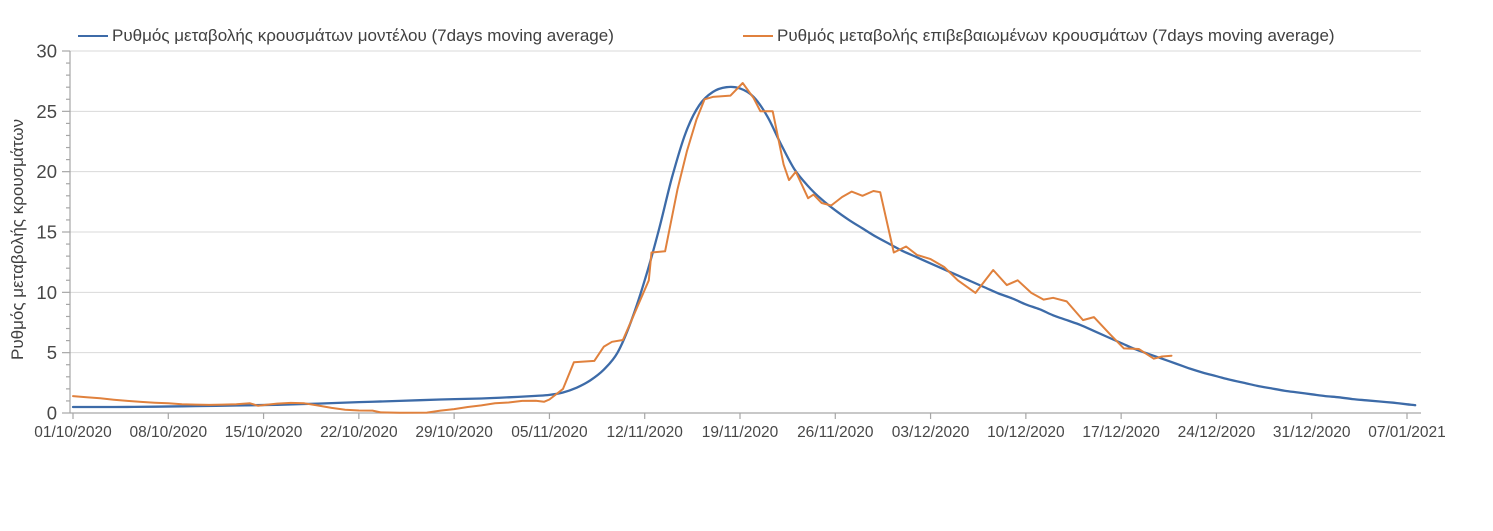 This screenshot has height=531, width=1493. I want to click on x-tick-label: 26/11/2020, so click(835, 432).